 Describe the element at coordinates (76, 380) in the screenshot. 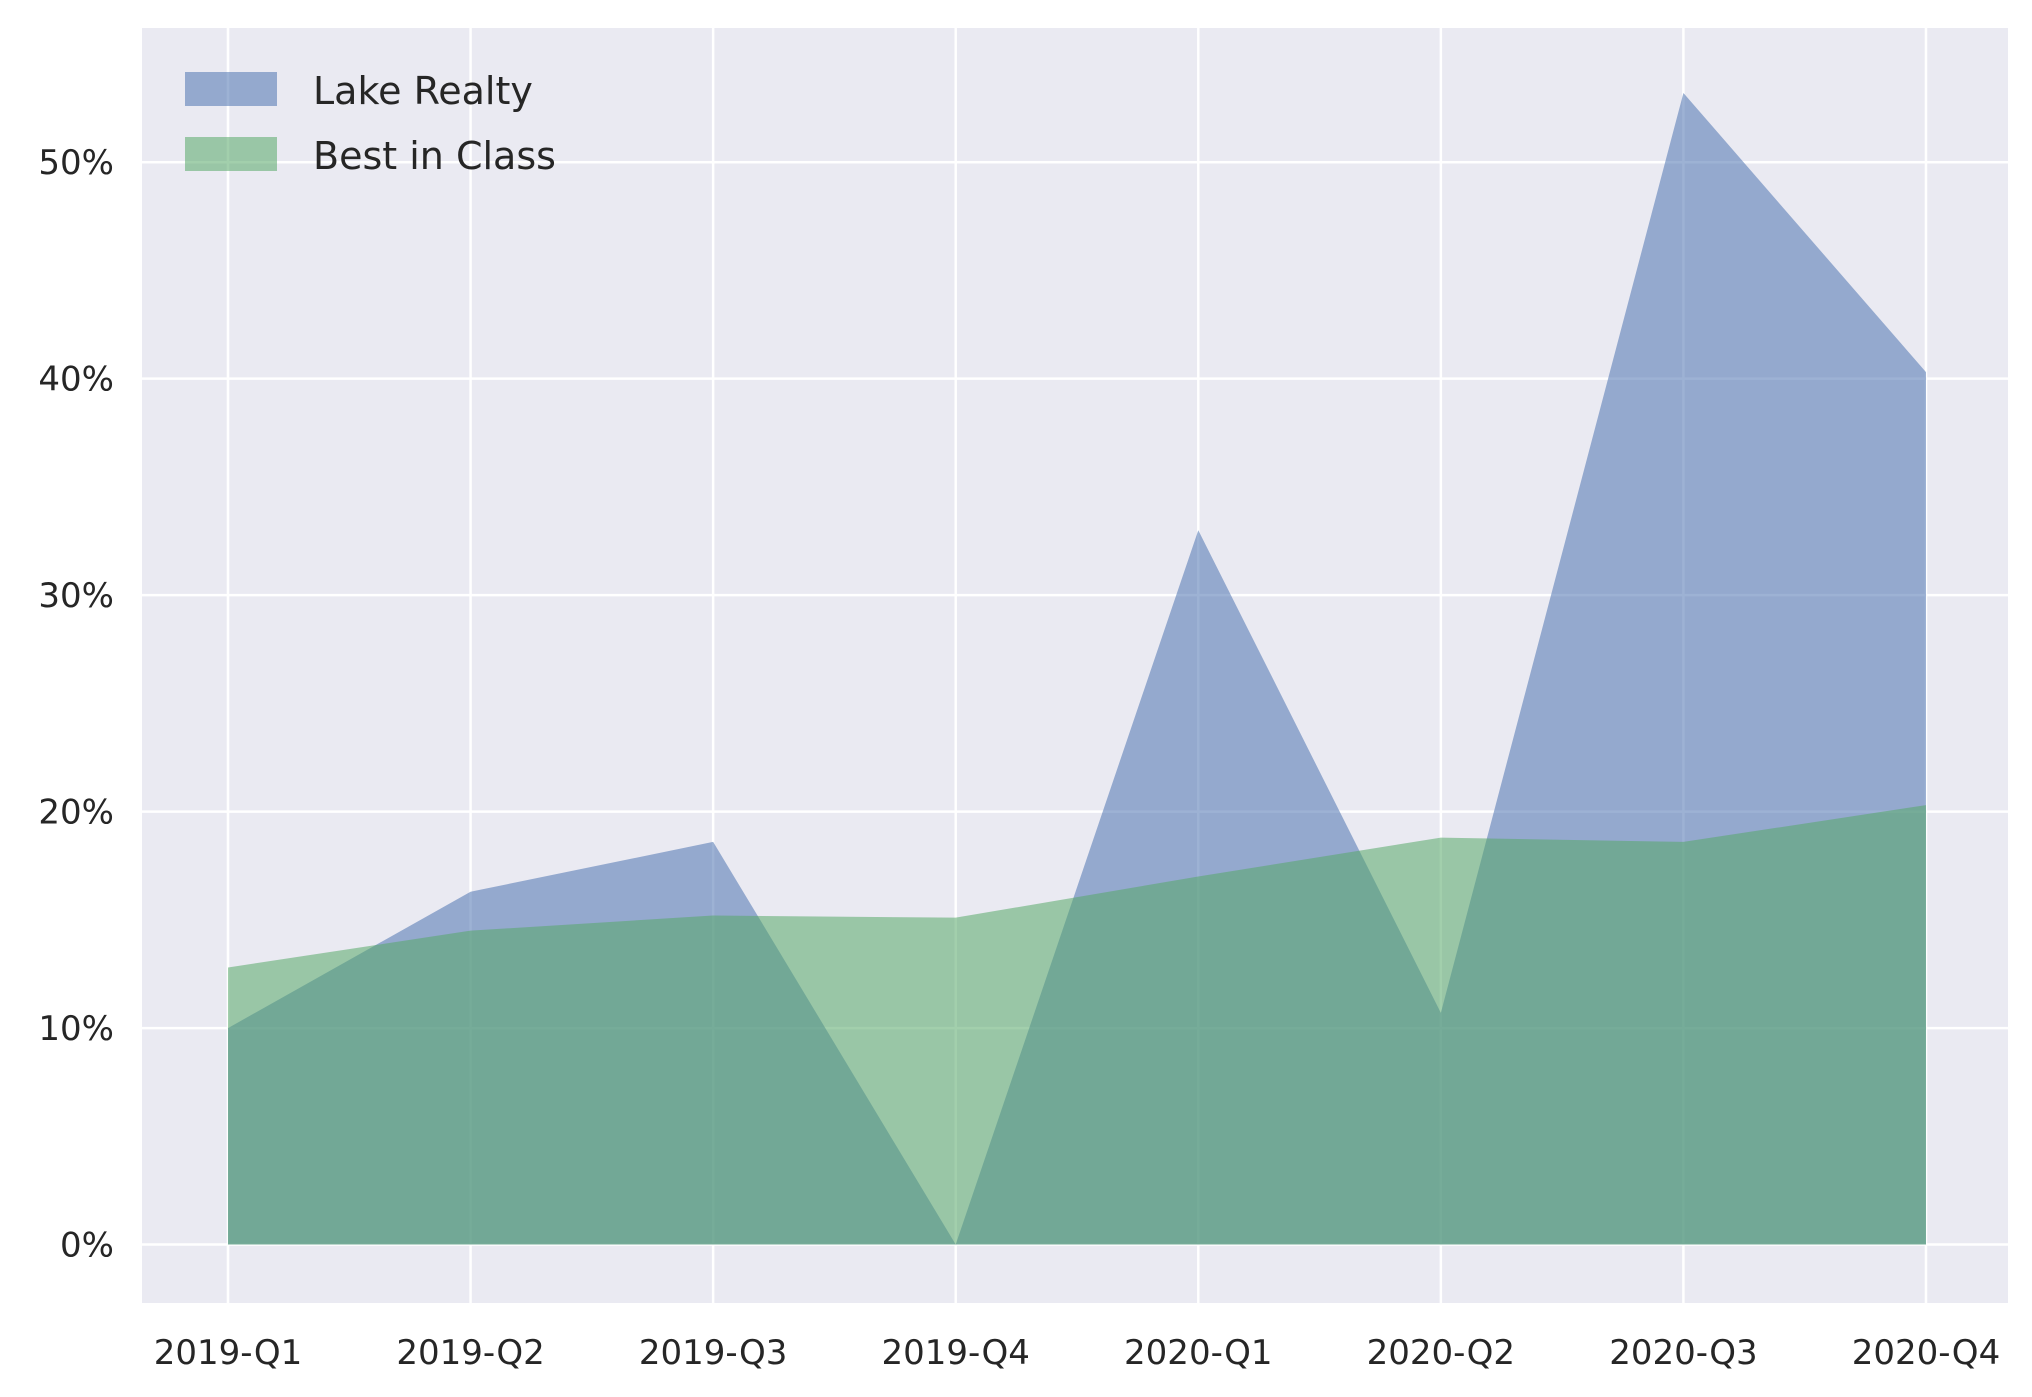

I see `y-tick-label: 40%` at that location.